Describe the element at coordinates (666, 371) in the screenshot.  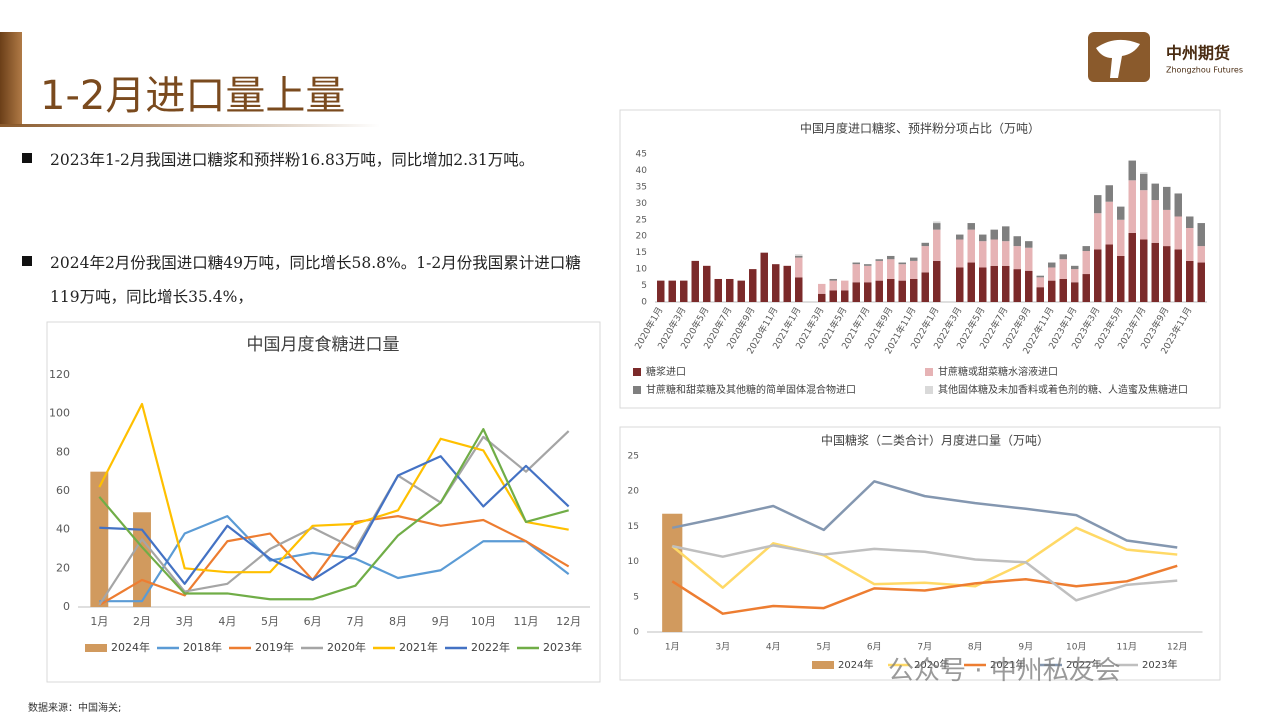
I see `legend-label: 糖浆进口` at that location.